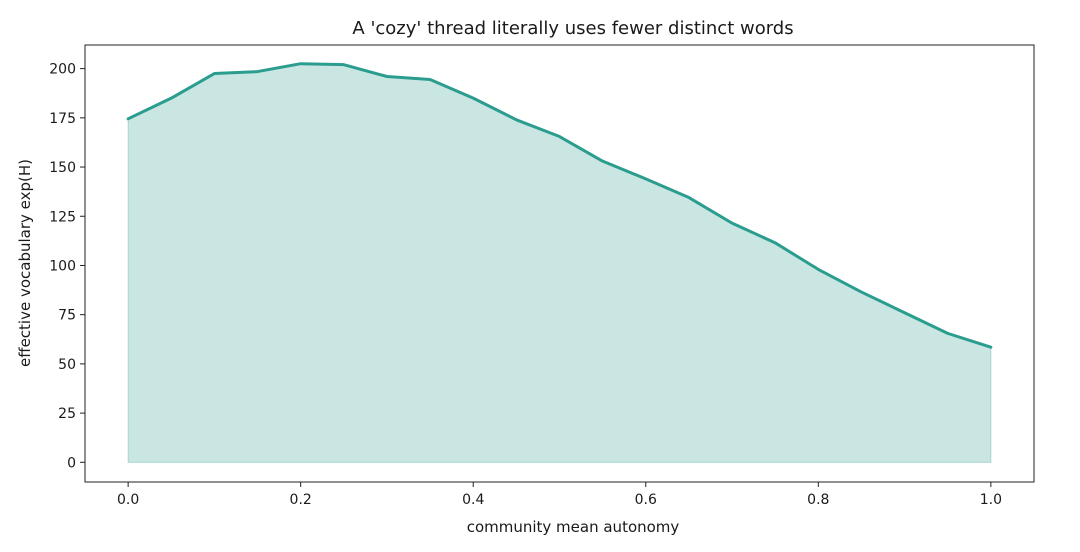  I want to click on x-tick-label: 0.2, so click(301, 500).